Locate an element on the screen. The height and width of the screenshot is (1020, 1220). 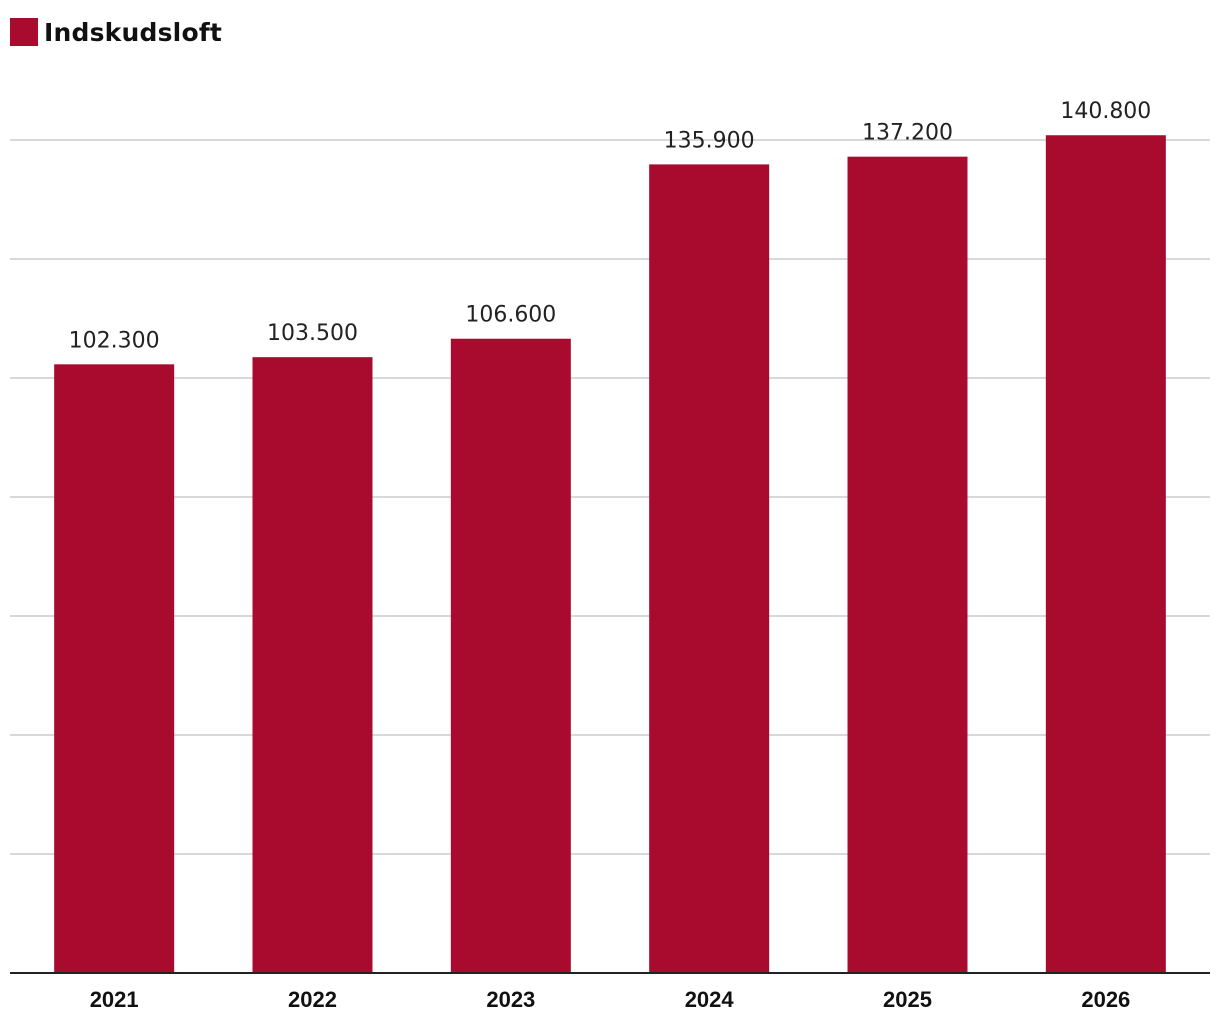
category-label-2023: 2023 is located at coordinates (510, 999).